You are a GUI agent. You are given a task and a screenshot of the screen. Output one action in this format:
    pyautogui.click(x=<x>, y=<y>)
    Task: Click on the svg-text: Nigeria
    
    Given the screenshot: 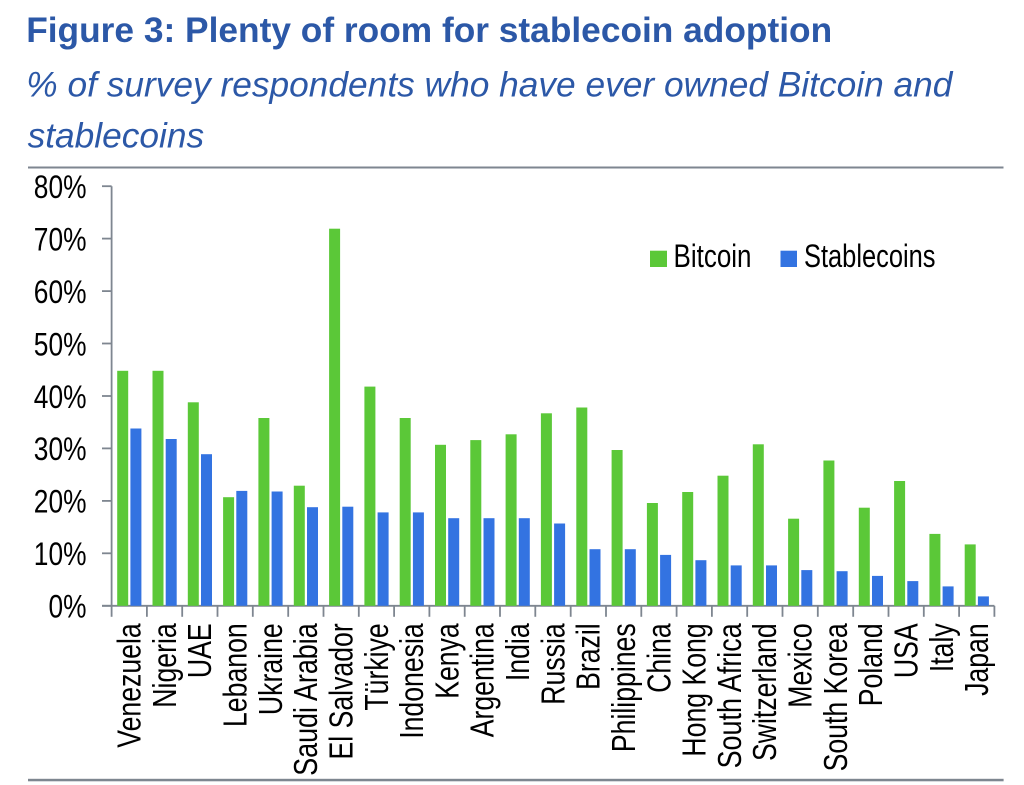 What is the action you would take?
    pyautogui.click(x=165, y=665)
    